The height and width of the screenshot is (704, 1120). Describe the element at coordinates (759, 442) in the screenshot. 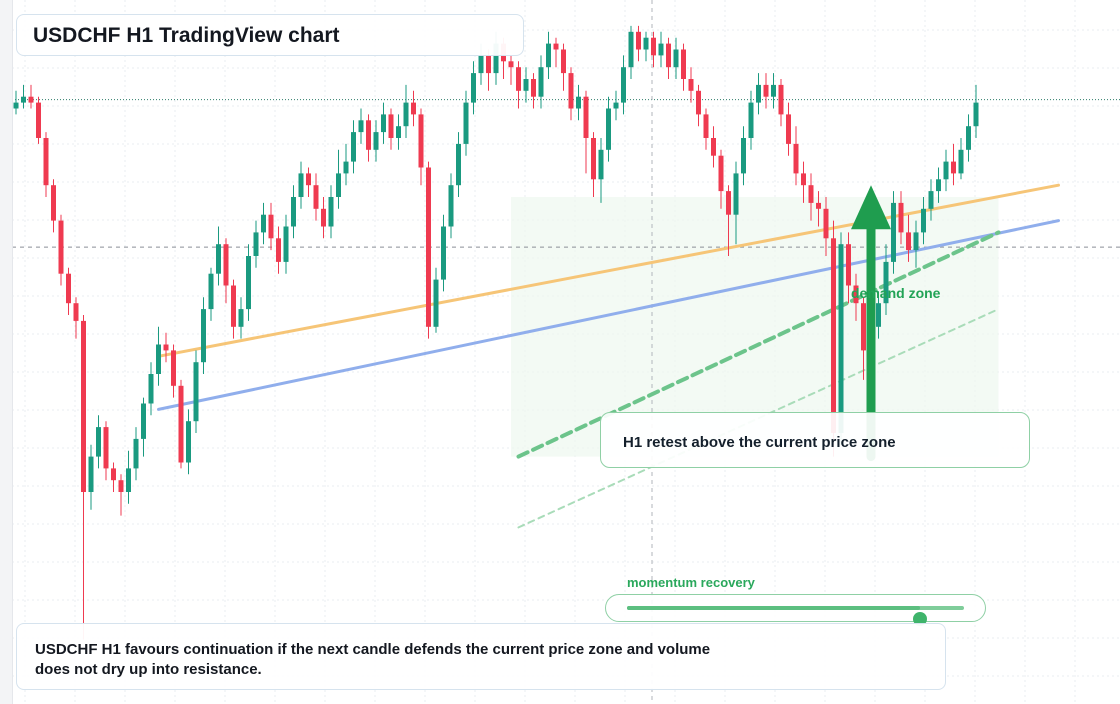

I see `retest-callout-text: H1 retest above the current price zone` at that location.